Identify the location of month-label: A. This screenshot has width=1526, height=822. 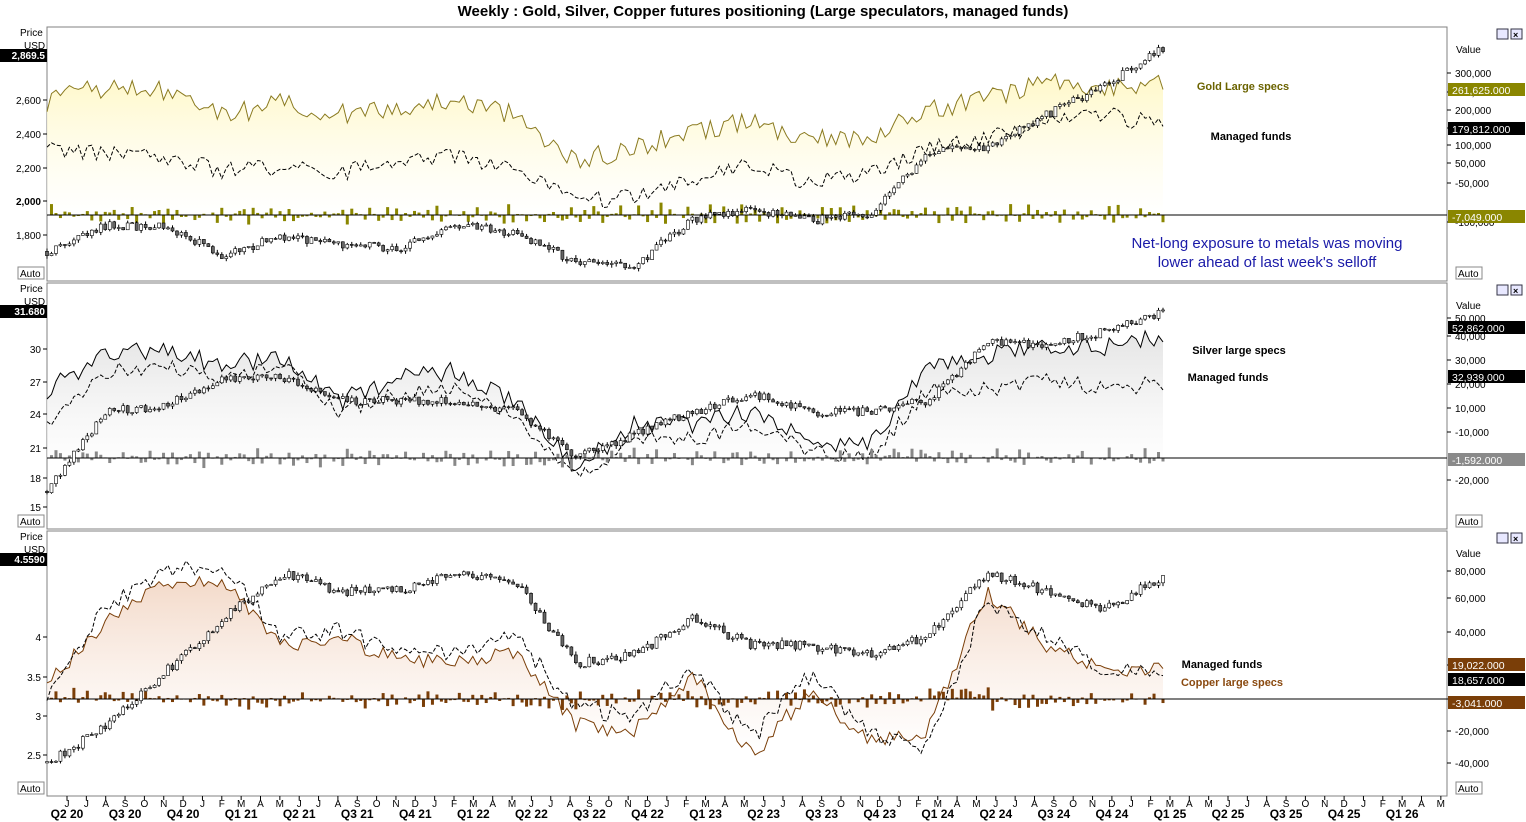
(1266, 804).